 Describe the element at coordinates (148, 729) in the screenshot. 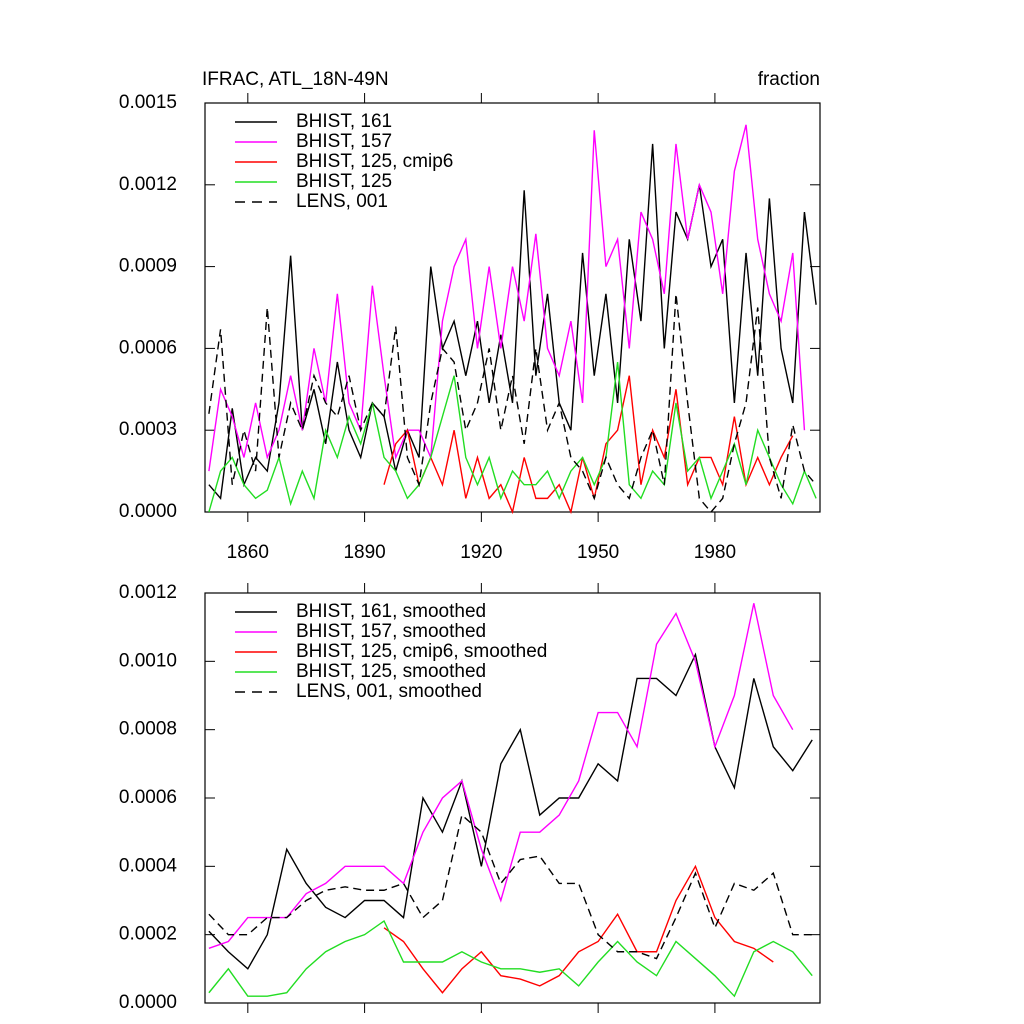

I see `y-tick-label: 0.0008` at that location.